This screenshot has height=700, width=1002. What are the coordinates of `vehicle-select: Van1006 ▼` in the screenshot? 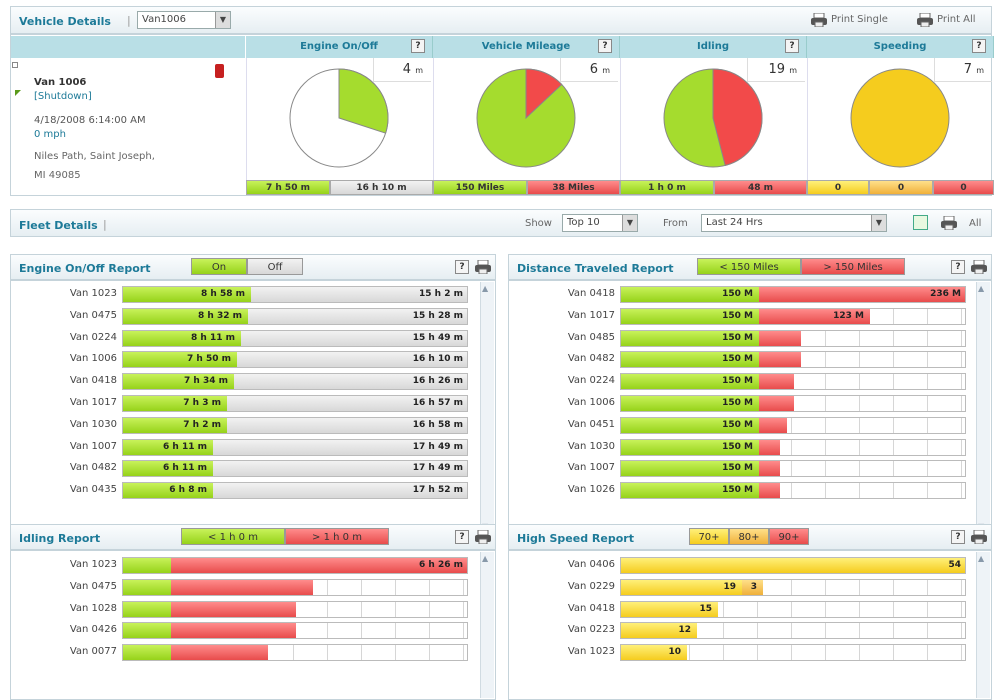 It's located at (184, 20).